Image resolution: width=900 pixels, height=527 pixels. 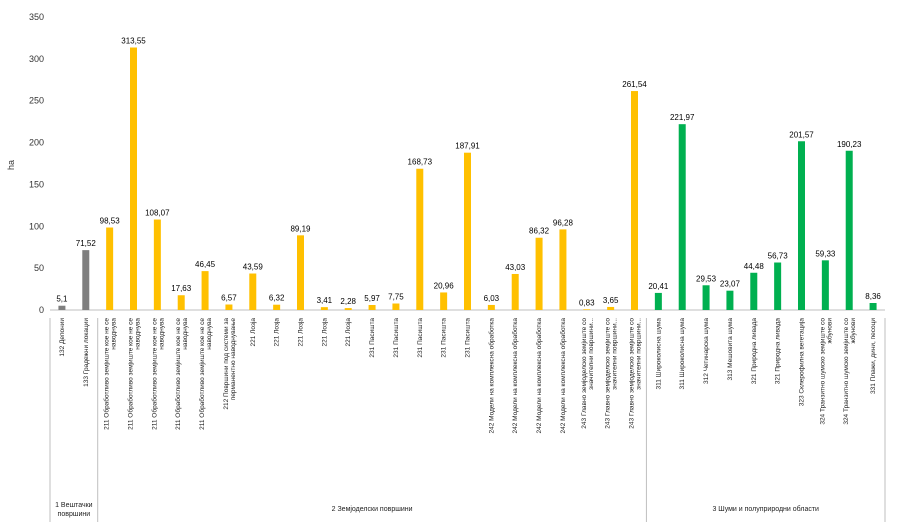 I want to click on category-label: 324 Транзитно шумско земјиште со жбунови, so click(x=826, y=371).